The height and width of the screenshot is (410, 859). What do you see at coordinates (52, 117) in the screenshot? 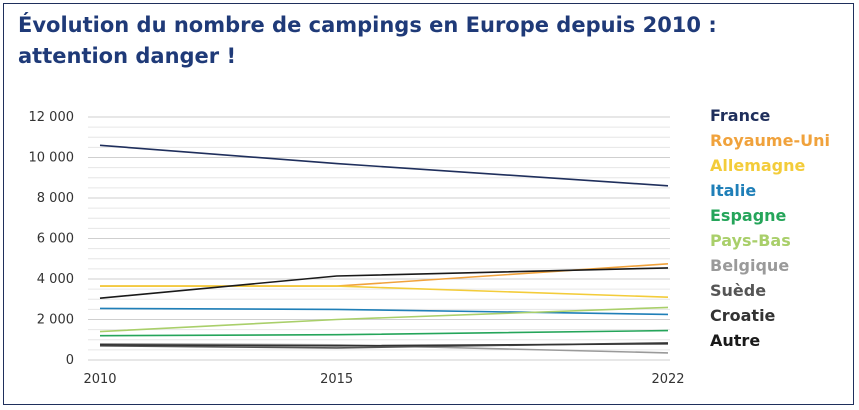
I see `y-tick-label: 12 000` at bounding box center [52, 117].